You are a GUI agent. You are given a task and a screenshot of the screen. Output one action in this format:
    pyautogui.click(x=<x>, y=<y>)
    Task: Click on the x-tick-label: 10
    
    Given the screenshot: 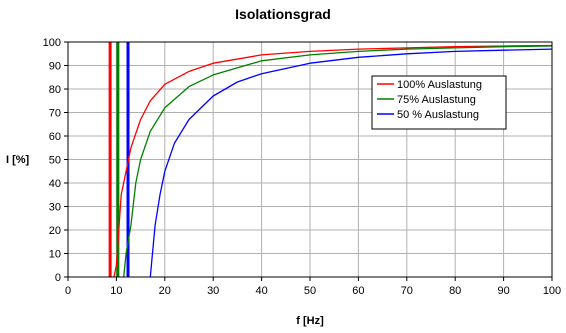 What is the action you would take?
    pyautogui.click(x=116, y=291)
    